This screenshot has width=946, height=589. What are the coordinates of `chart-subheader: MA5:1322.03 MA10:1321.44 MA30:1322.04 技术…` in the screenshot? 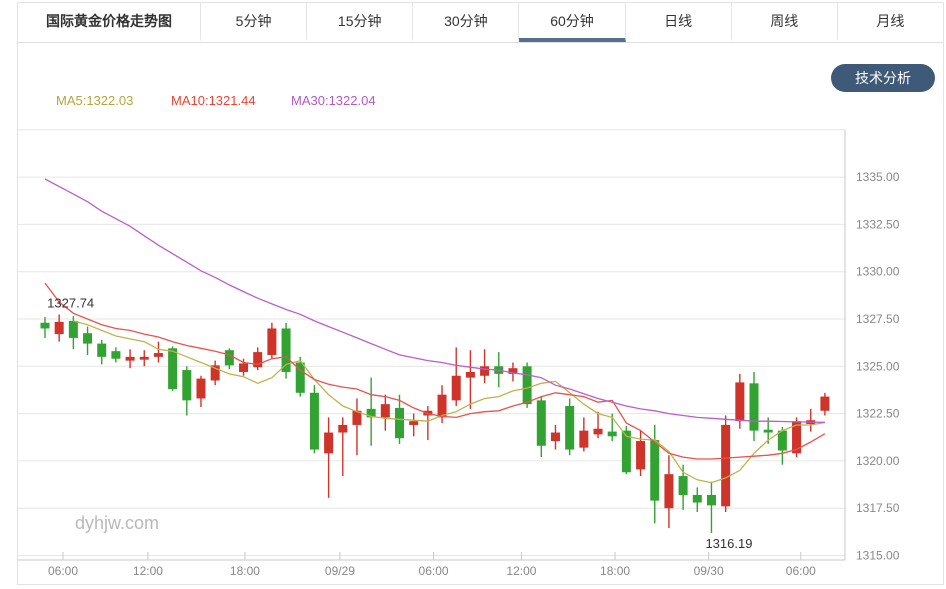 It's located at (480, 78).